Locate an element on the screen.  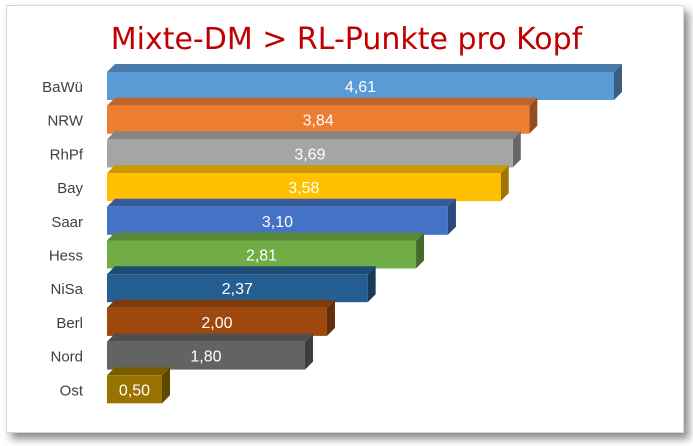
category-label: NiSa is located at coordinates (66, 289).